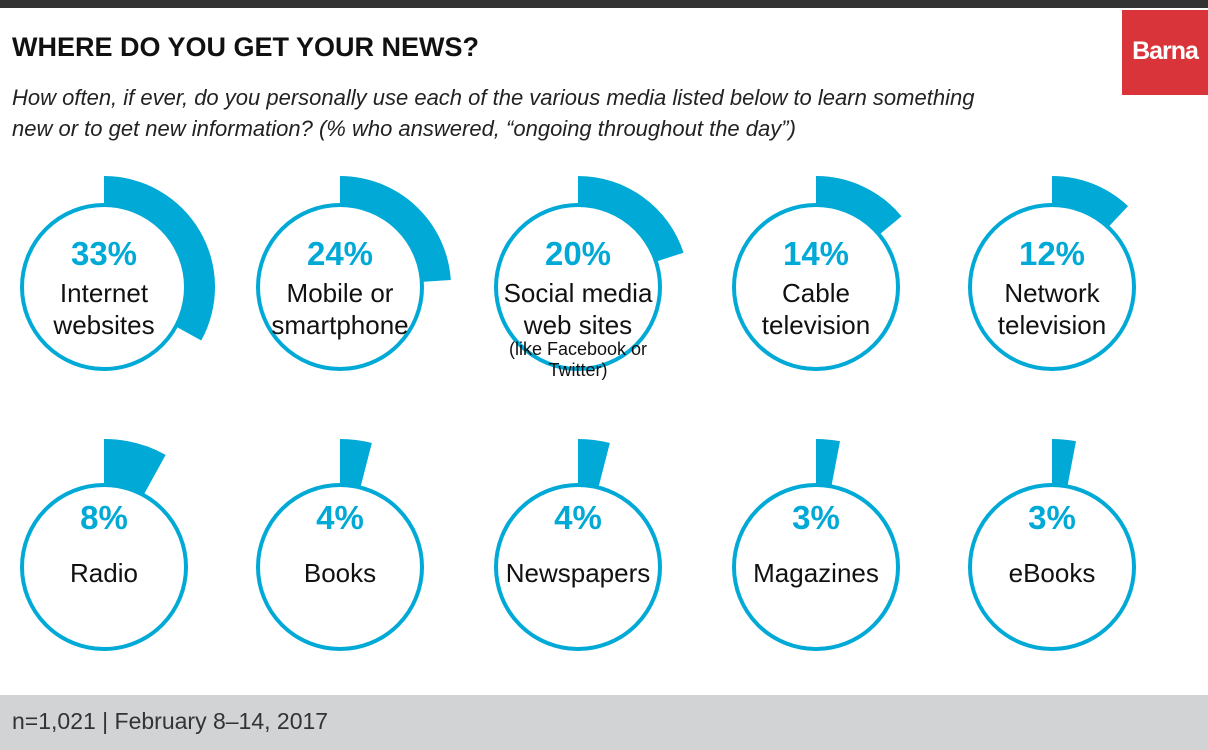 This screenshot has width=1208, height=750. What do you see at coordinates (104, 573) in the screenshot?
I see `category-label: Radio` at bounding box center [104, 573].